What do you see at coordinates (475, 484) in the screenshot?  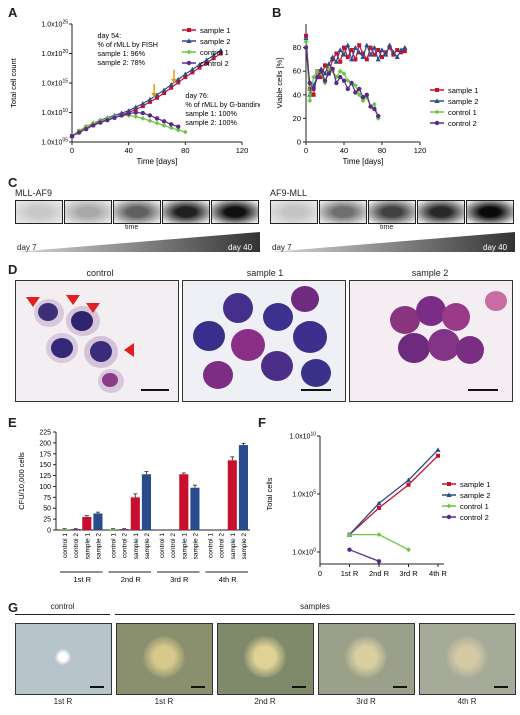 I see `legend-entry: sample 1` at bounding box center [475, 484].